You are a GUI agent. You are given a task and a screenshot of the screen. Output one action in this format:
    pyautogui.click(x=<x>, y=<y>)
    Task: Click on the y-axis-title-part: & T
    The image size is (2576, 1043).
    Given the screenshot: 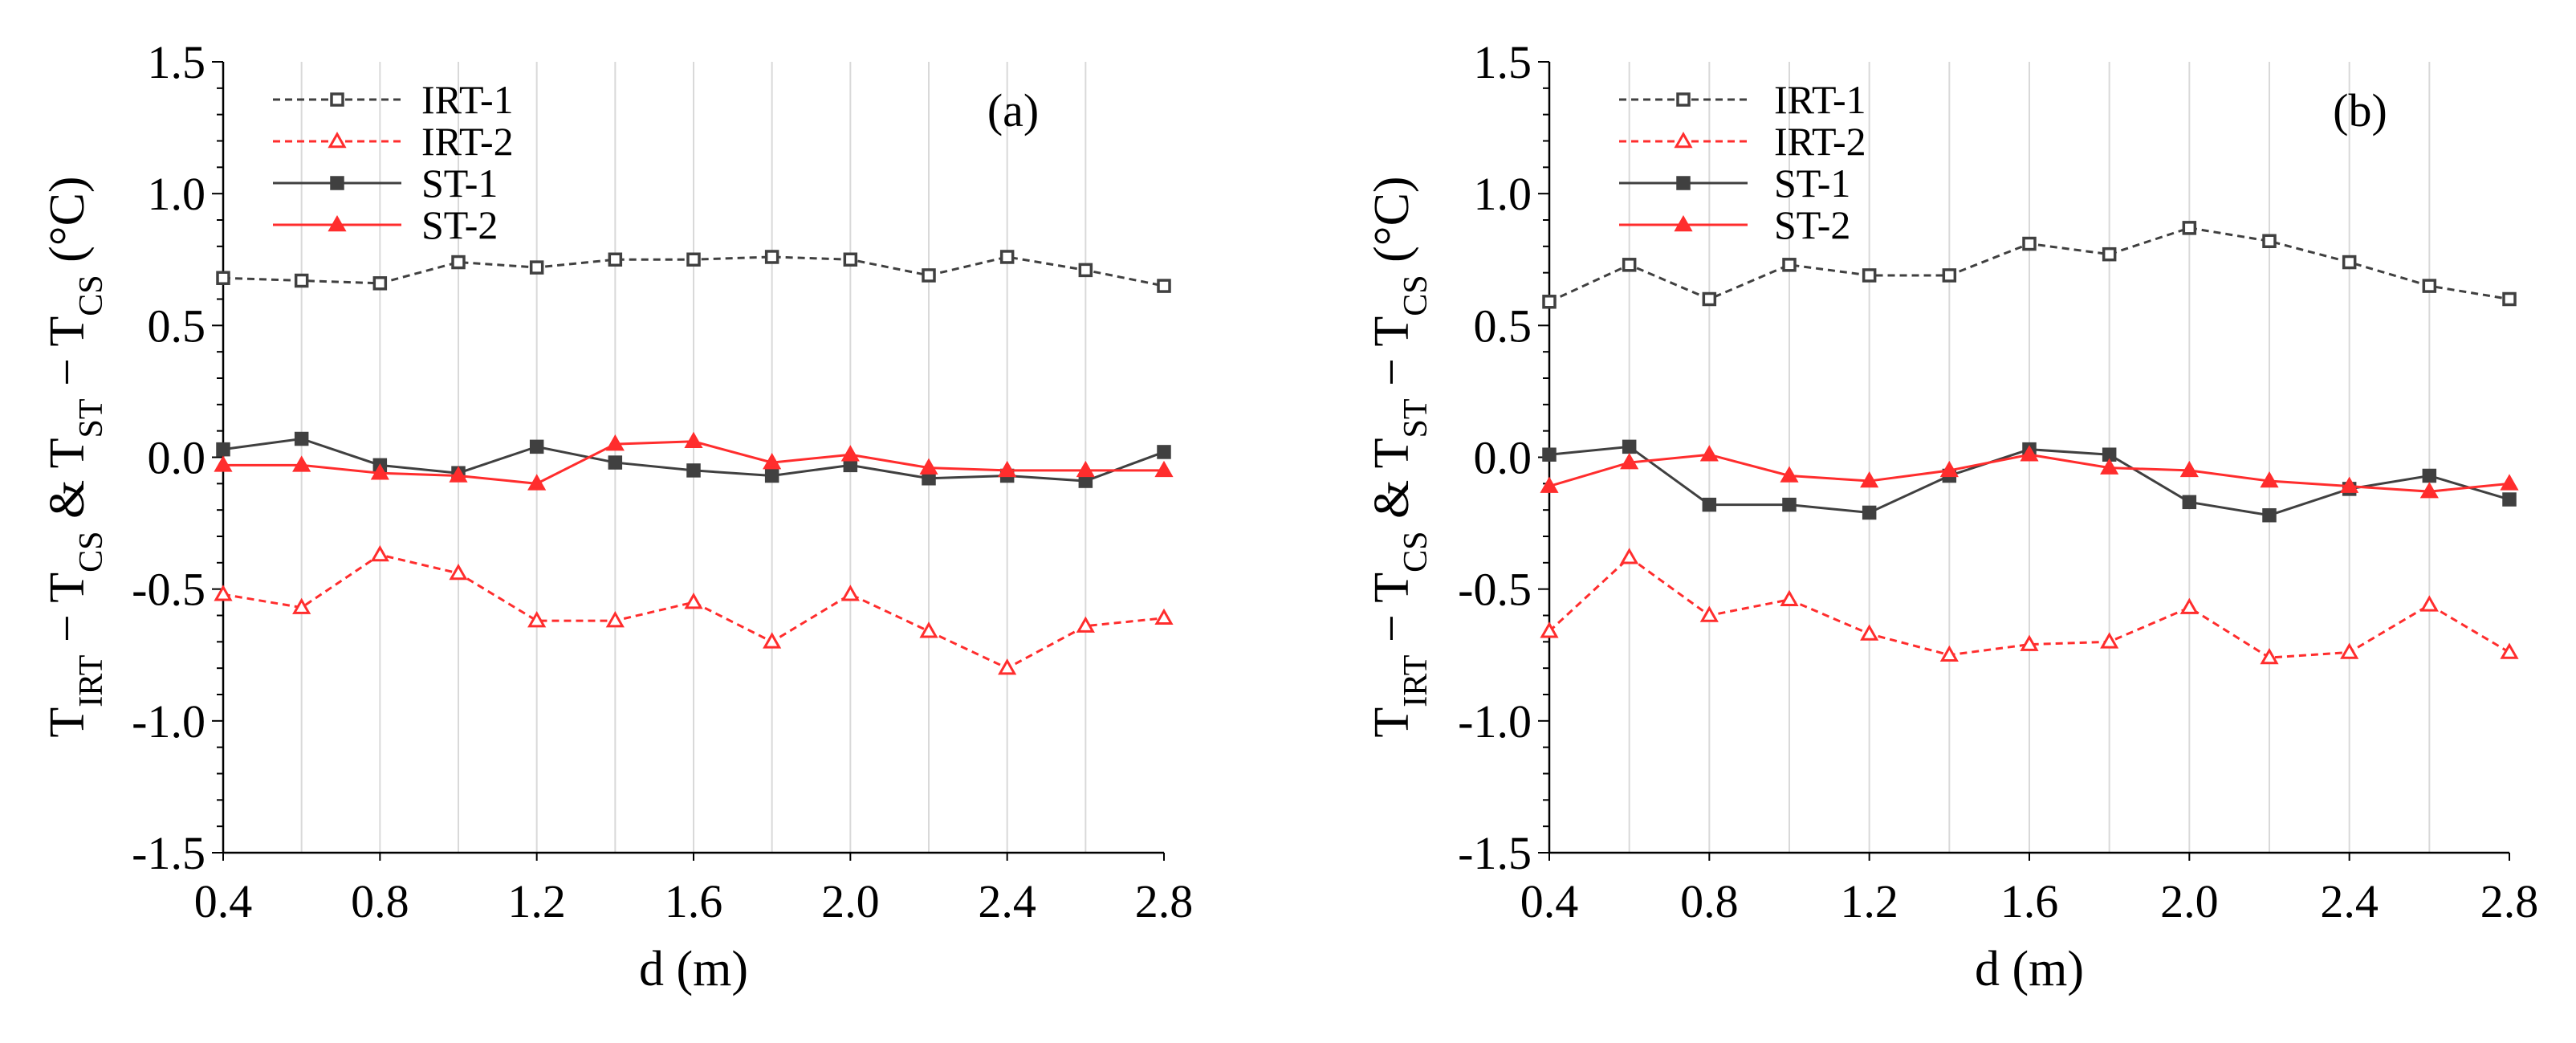 What is the action you would take?
    pyautogui.click(x=1392, y=484)
    